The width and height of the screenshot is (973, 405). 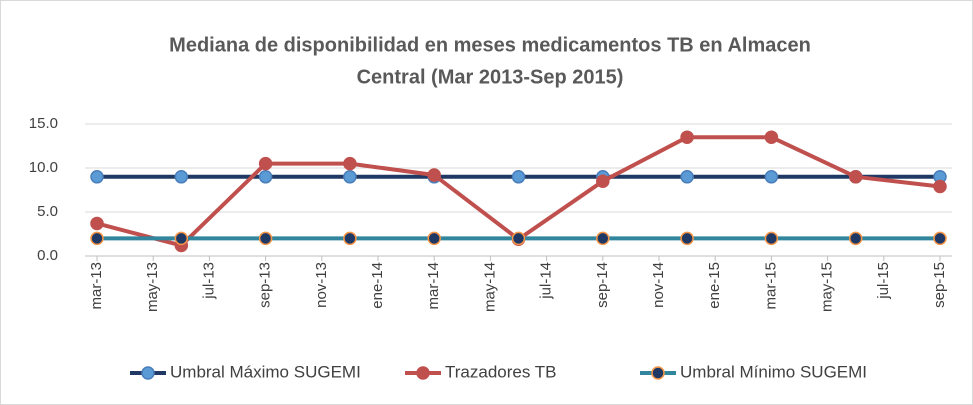 What do you see at coordinates (43, 167) in the screenshot?
I see `y-tick-label: 10.0` at bounding box center [43, 167].